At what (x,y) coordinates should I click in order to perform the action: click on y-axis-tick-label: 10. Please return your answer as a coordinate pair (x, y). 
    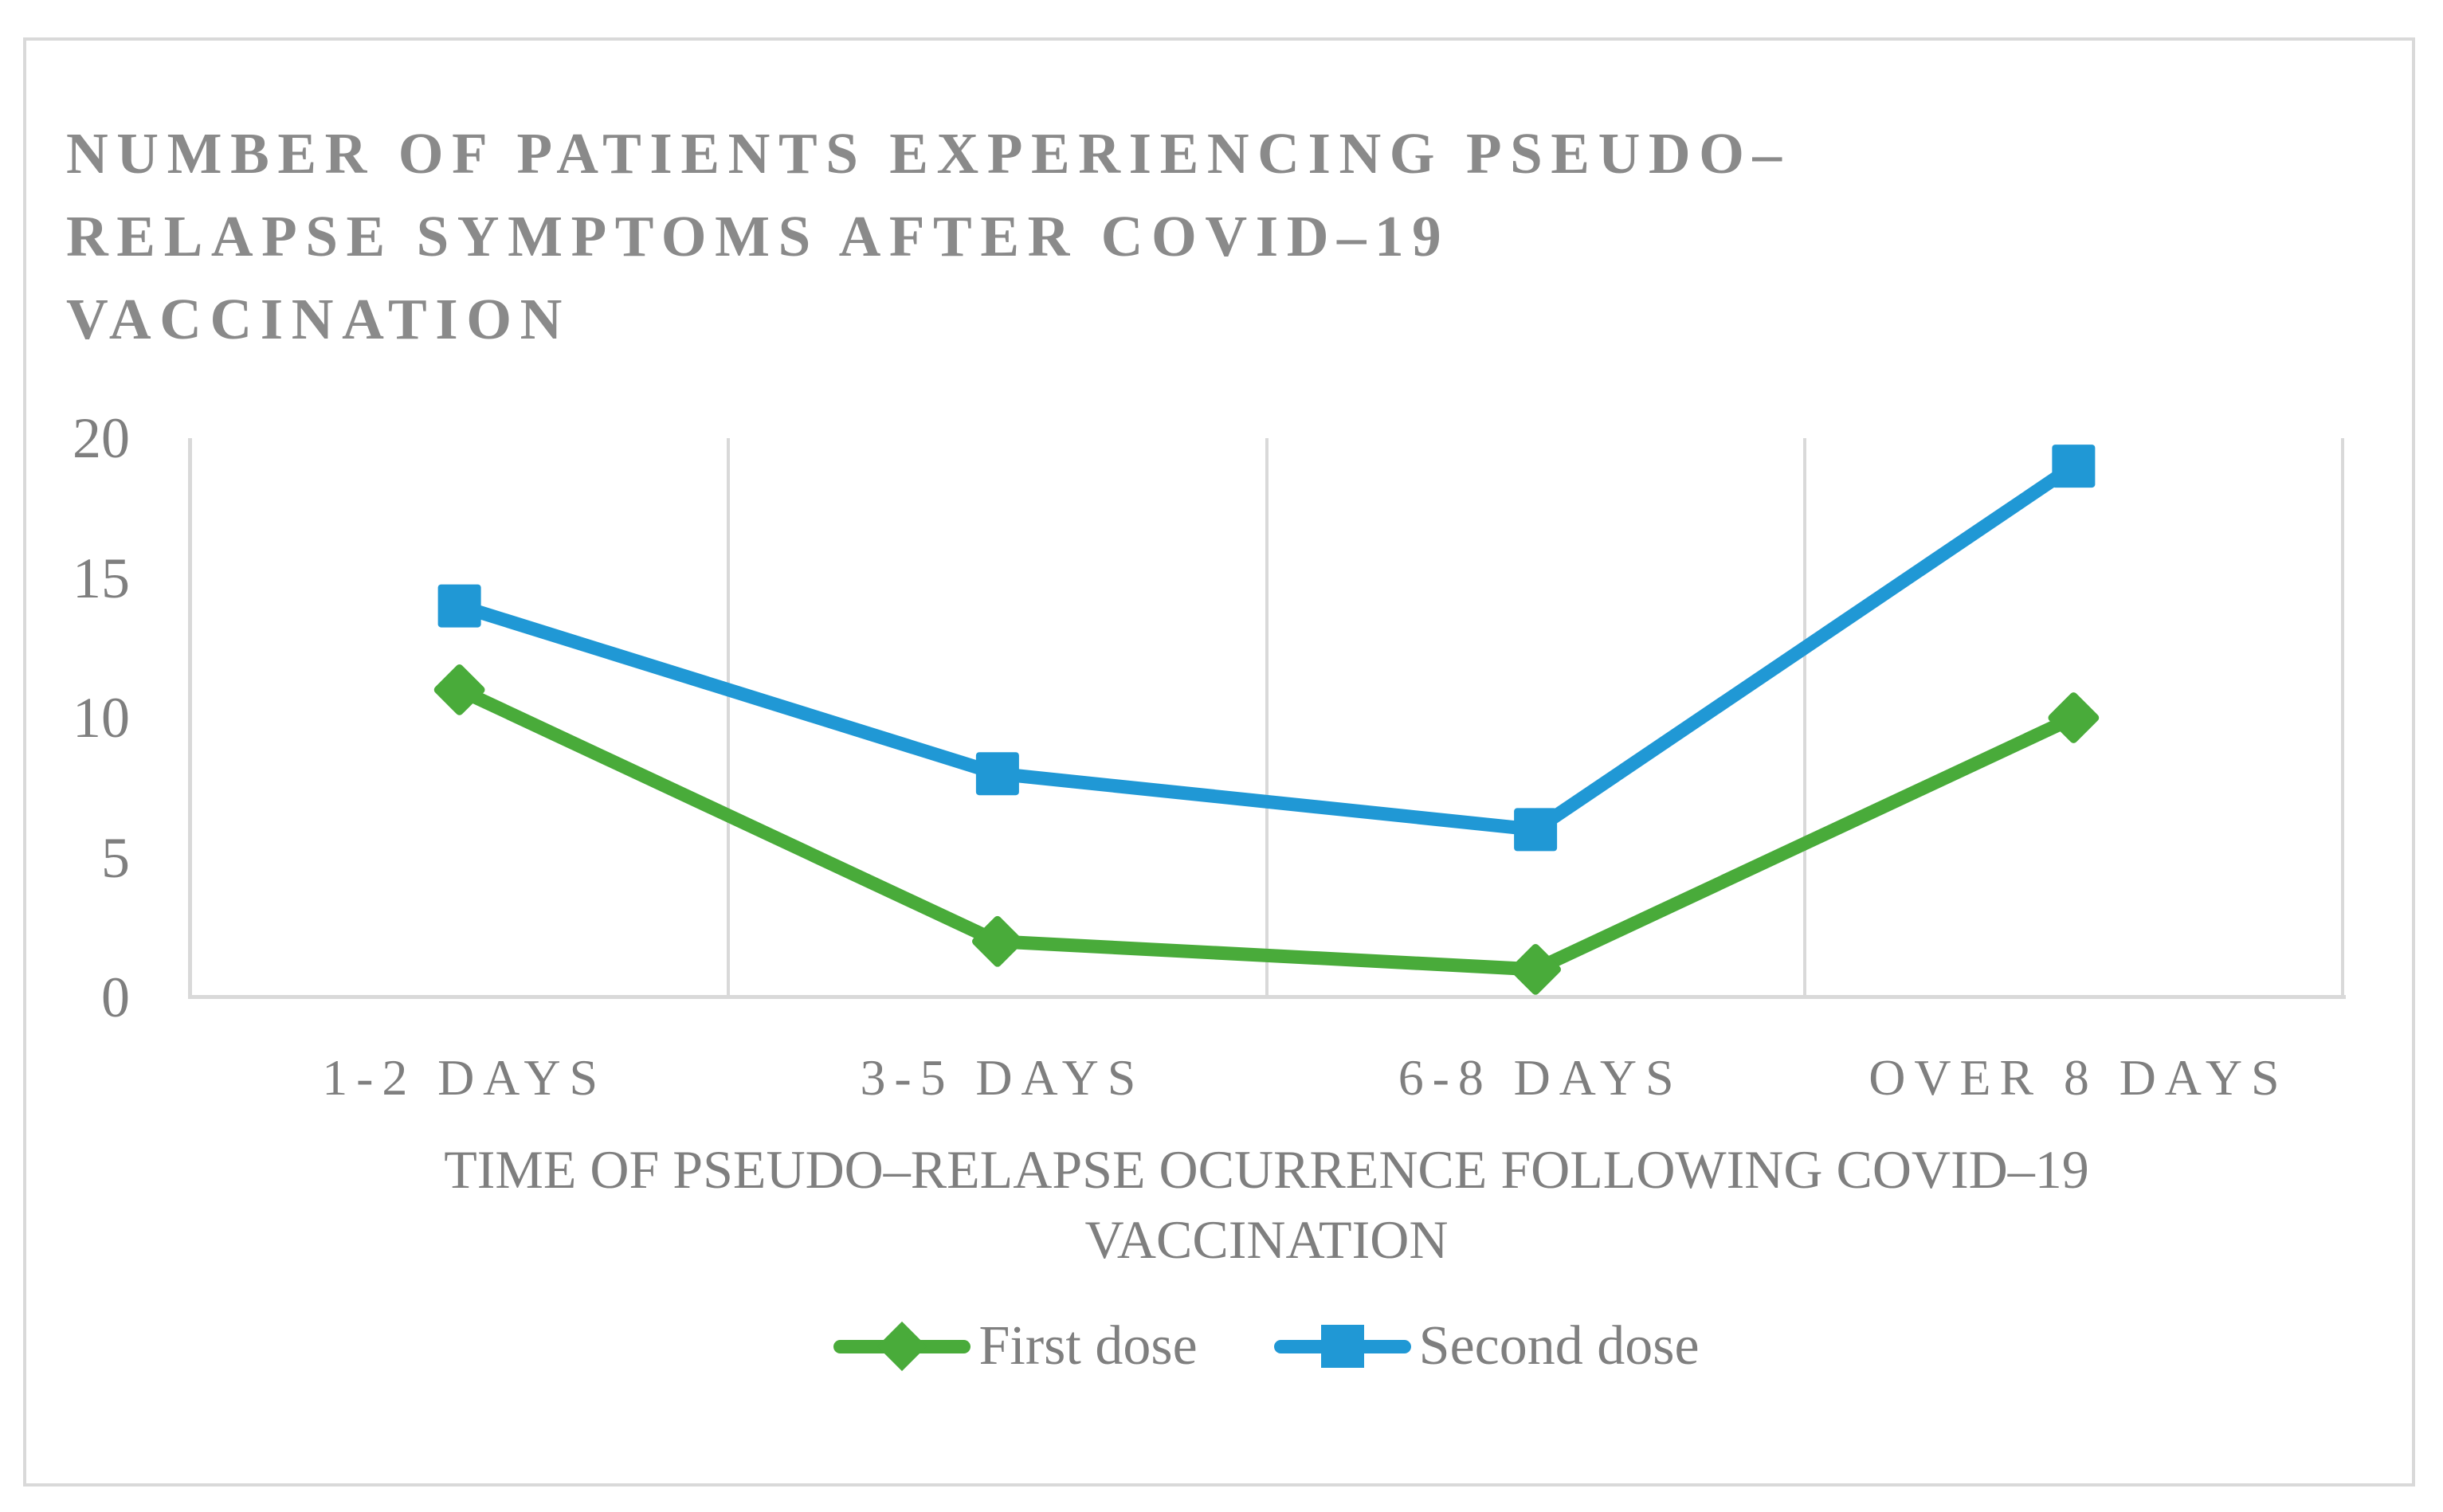
    Looking at the image, I should click on (101, 718).